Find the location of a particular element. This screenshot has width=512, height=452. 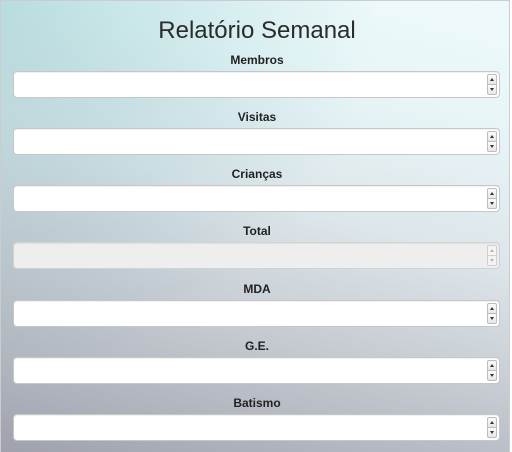

membros-decrement-button is located at coordinates (492, 89).